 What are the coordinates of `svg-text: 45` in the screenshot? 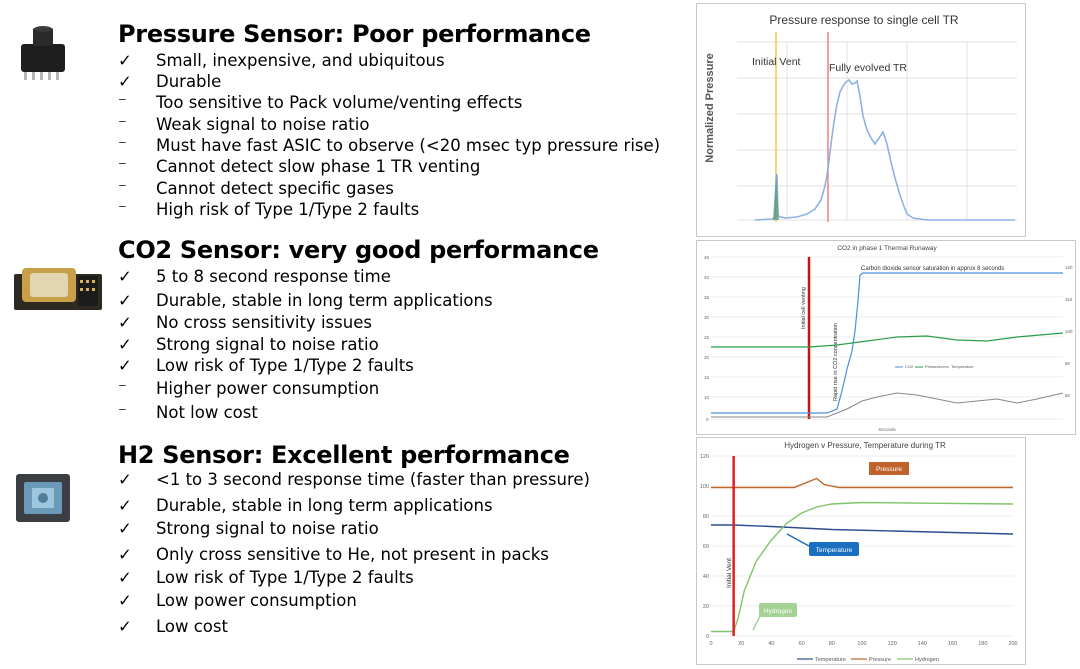 It's located at (707, 257).